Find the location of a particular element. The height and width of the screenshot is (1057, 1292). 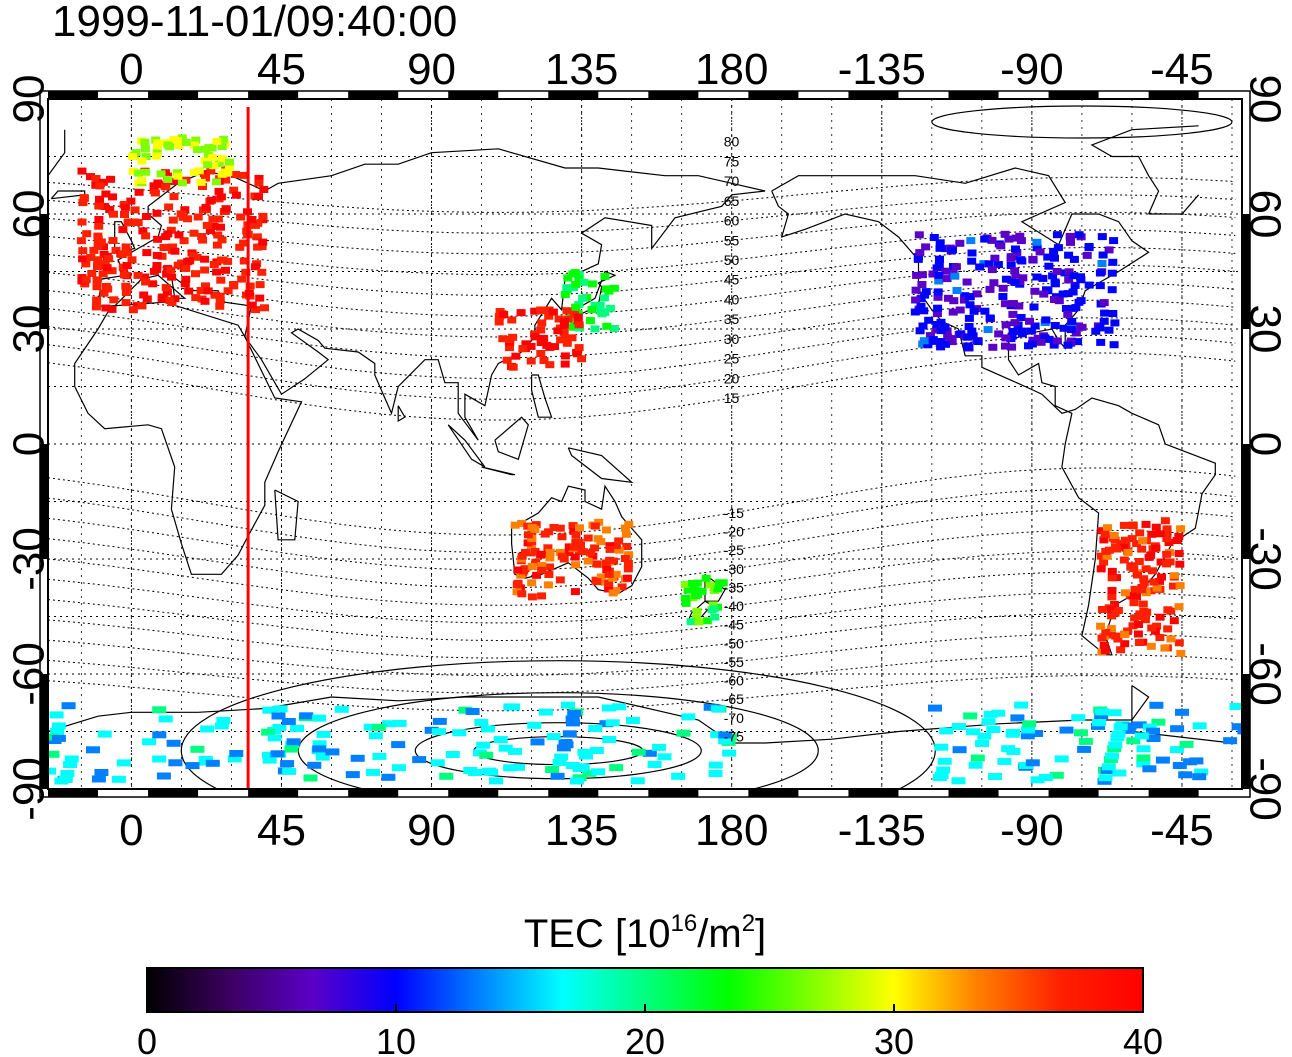

lon-tick-bottom: 180 is located at coordinates (731, 830).